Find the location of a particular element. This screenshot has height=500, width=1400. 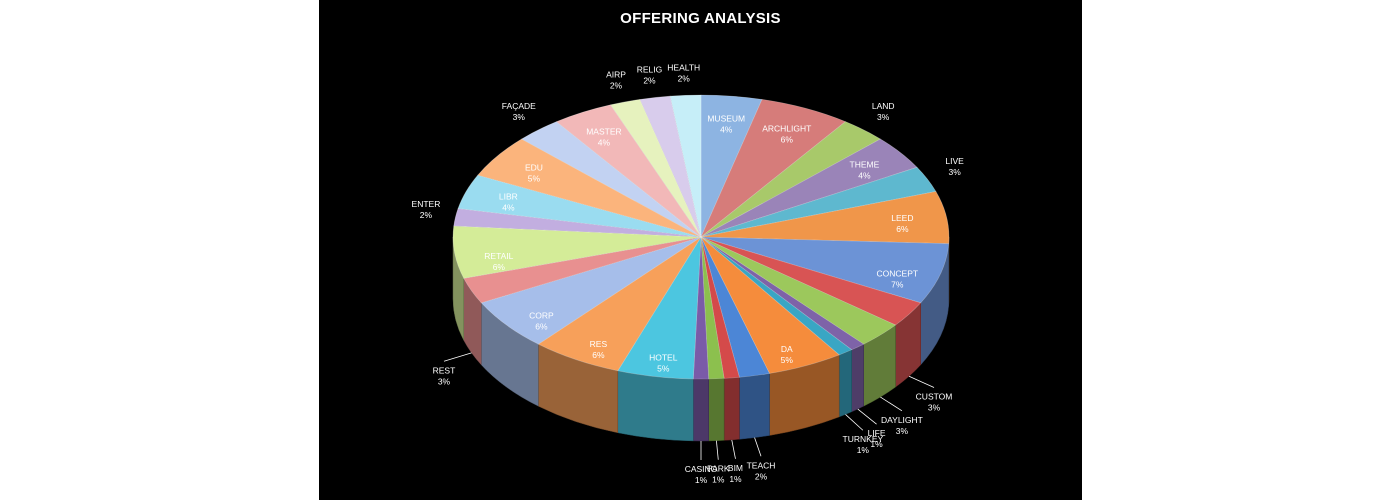

pie-side-turnkey is located at coordinates (845, 383).